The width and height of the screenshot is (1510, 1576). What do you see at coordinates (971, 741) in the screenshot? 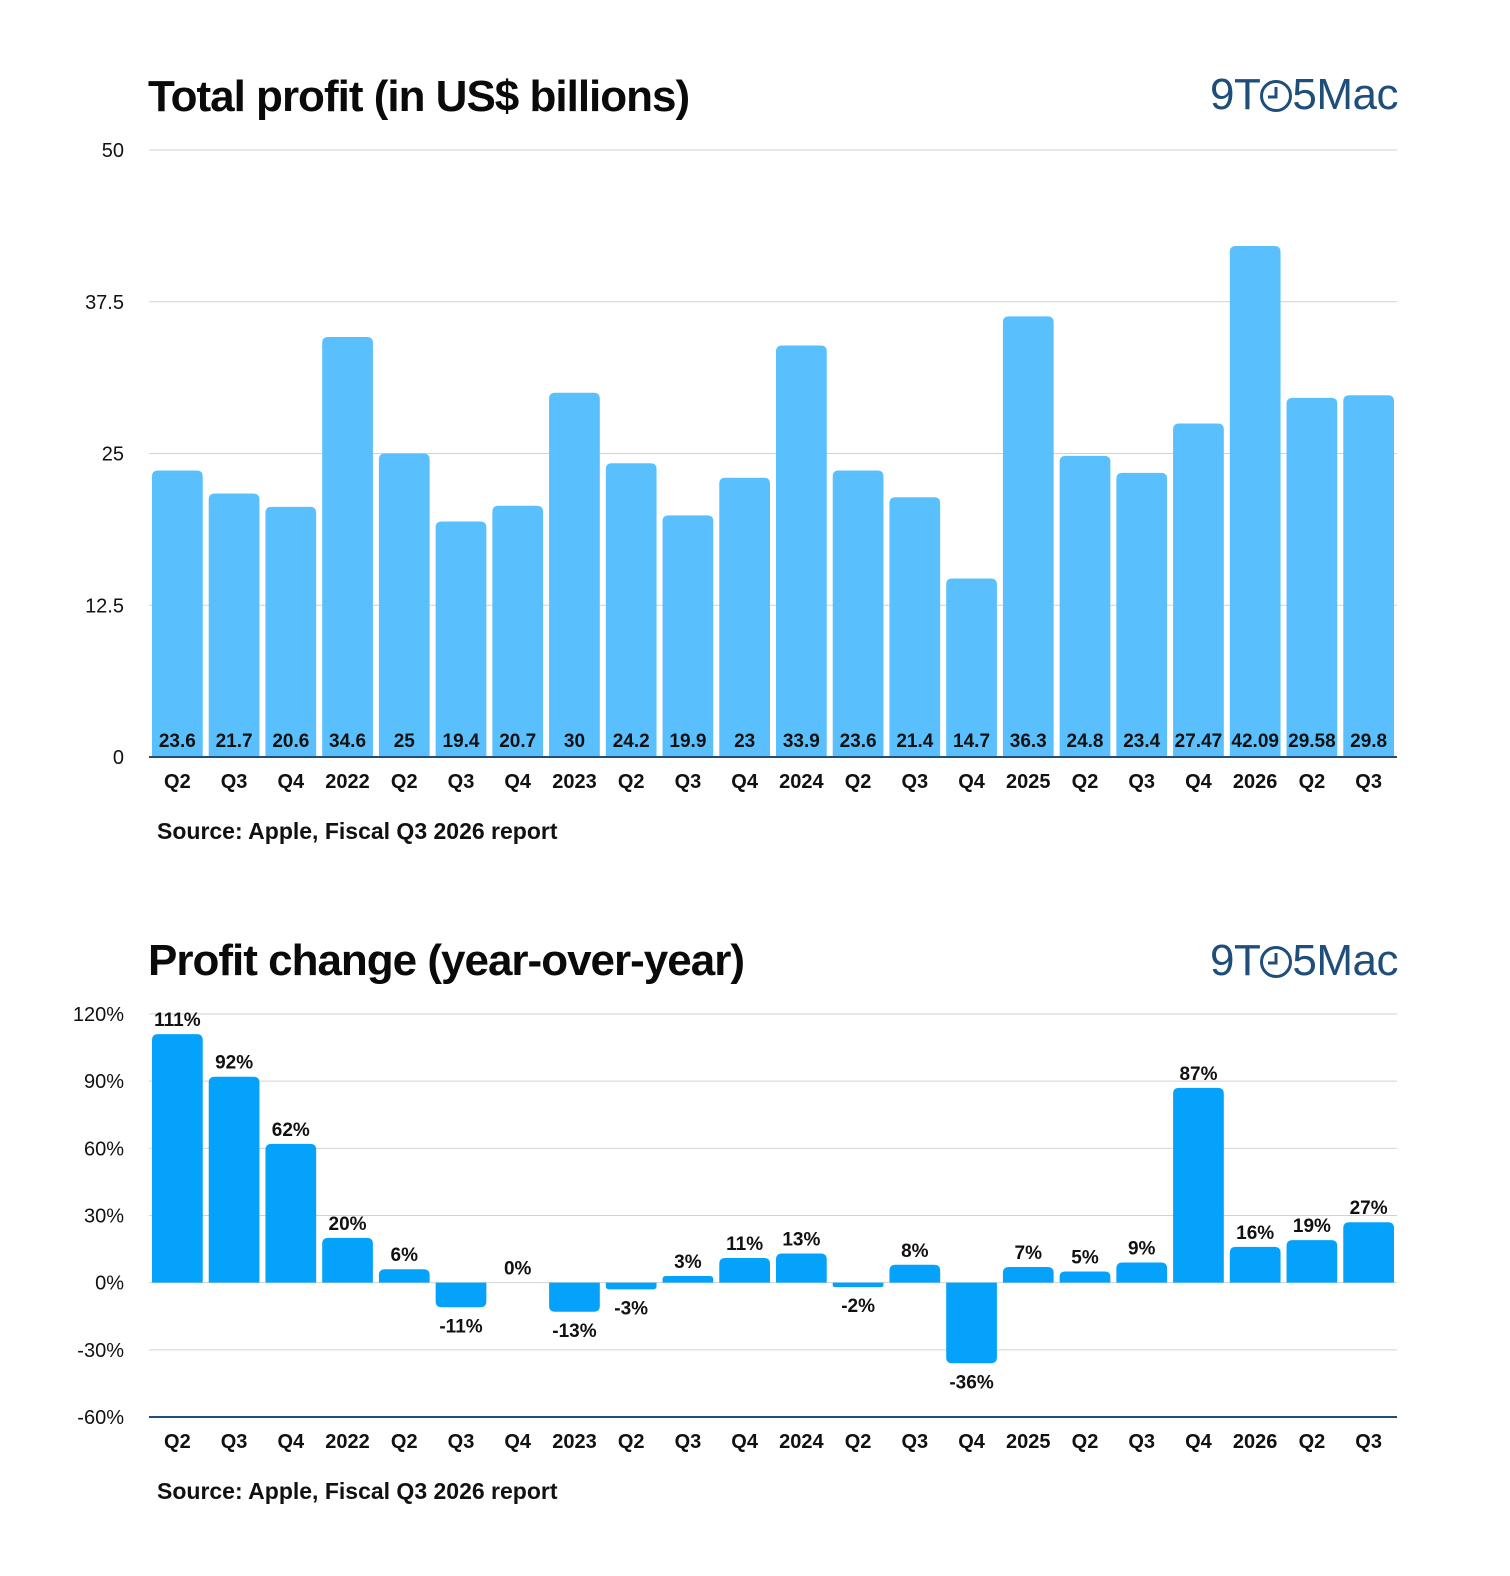
I see `data-label: 14.7` at bounding box center [971, 741].